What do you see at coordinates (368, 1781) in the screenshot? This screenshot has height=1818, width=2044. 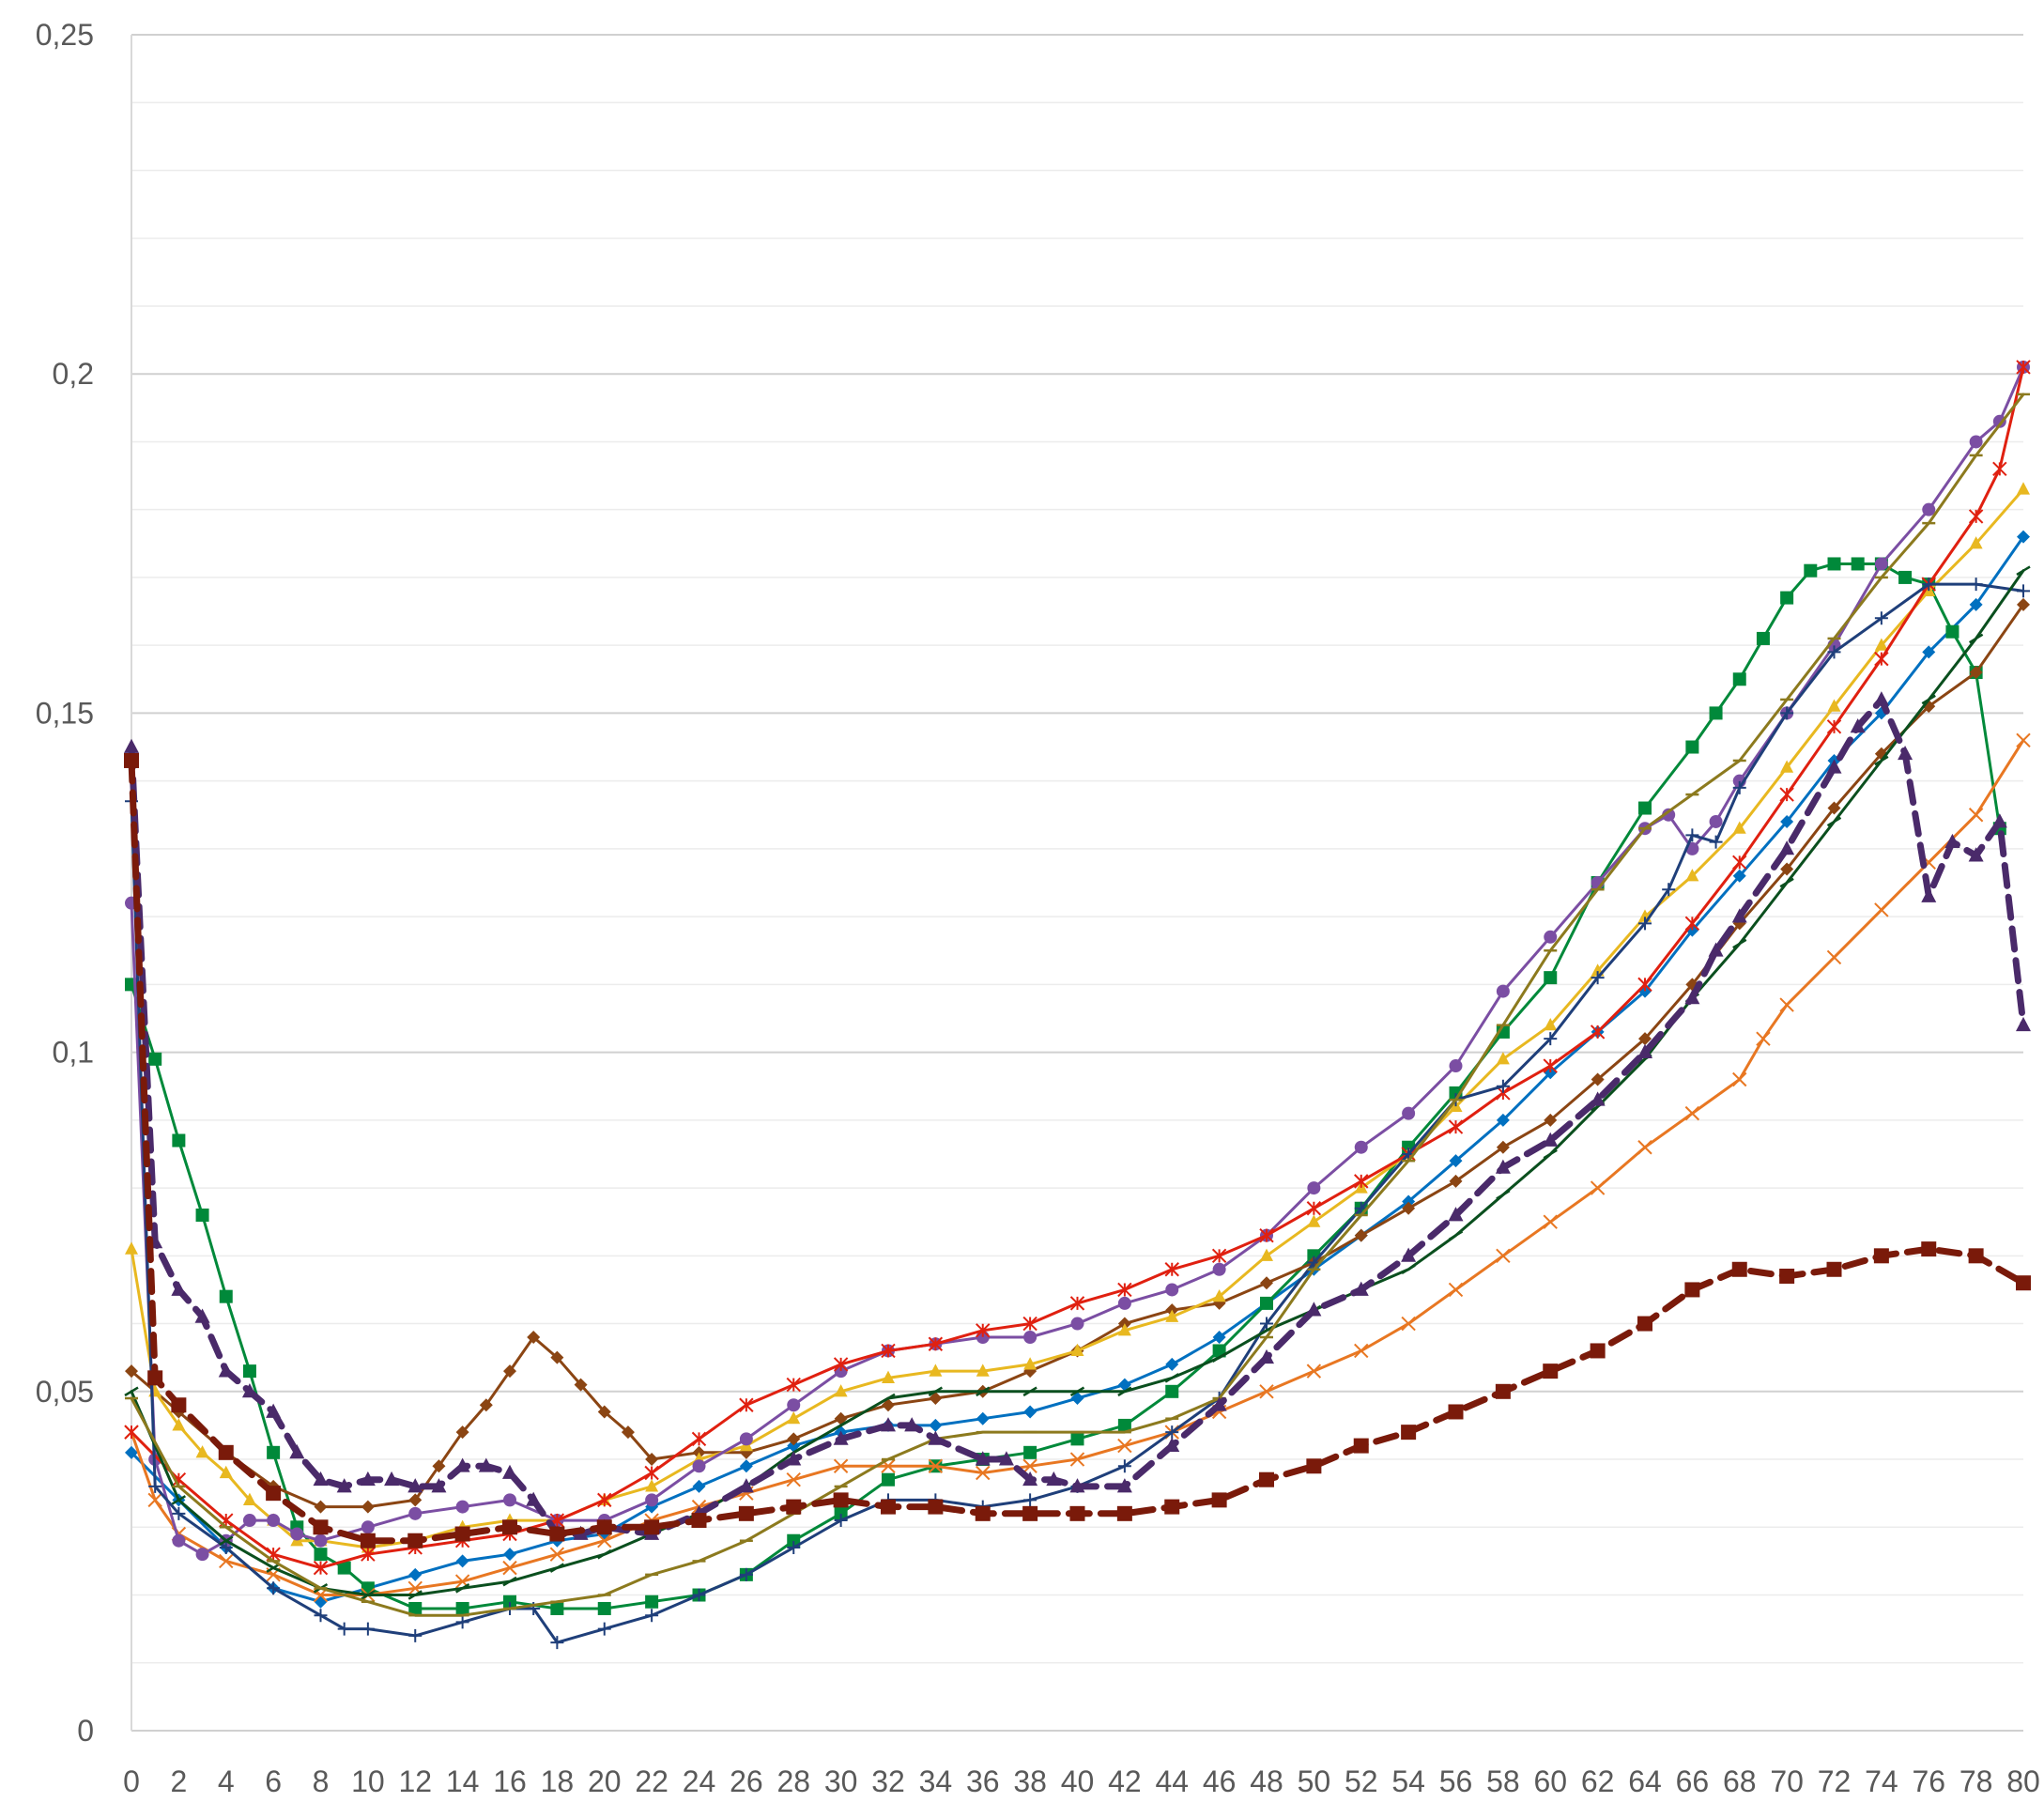 I see `x-tick-label: 10` at bounding box center [368, 1781].